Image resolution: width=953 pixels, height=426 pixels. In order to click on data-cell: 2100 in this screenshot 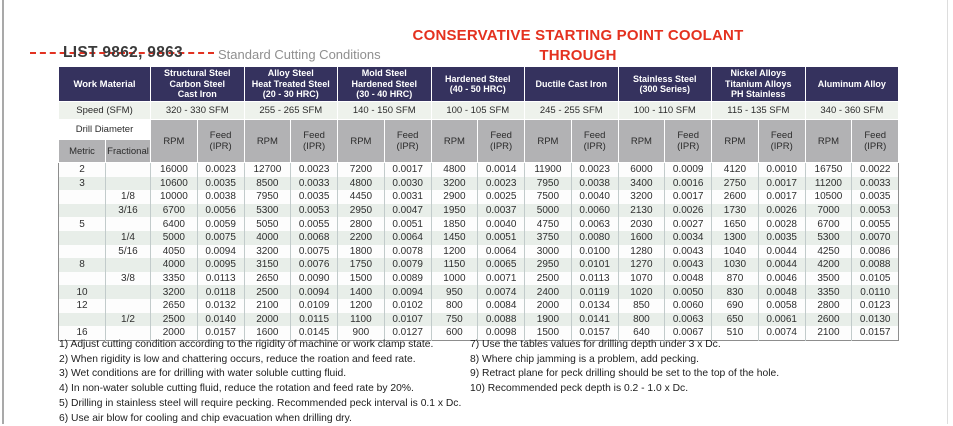, I will do `click(267, 305)`.